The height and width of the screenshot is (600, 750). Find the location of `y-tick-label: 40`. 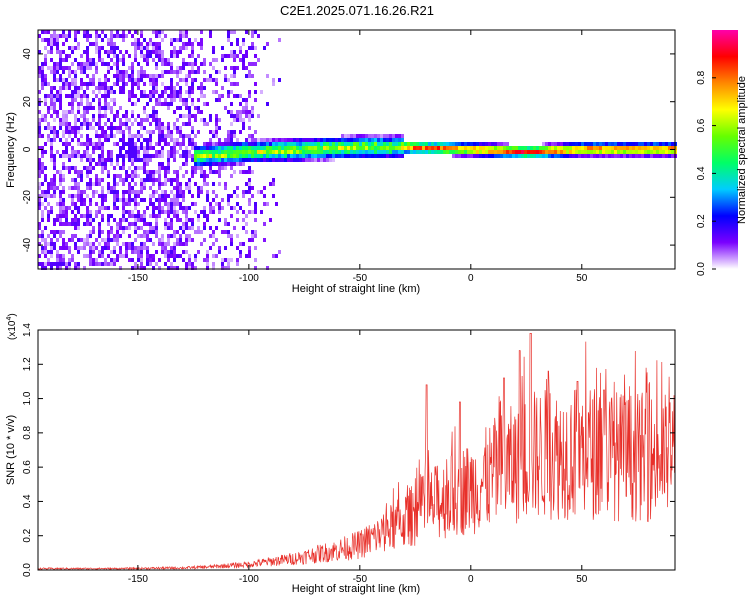

y-tick-label: 40 is located at coordinates (27, 54).